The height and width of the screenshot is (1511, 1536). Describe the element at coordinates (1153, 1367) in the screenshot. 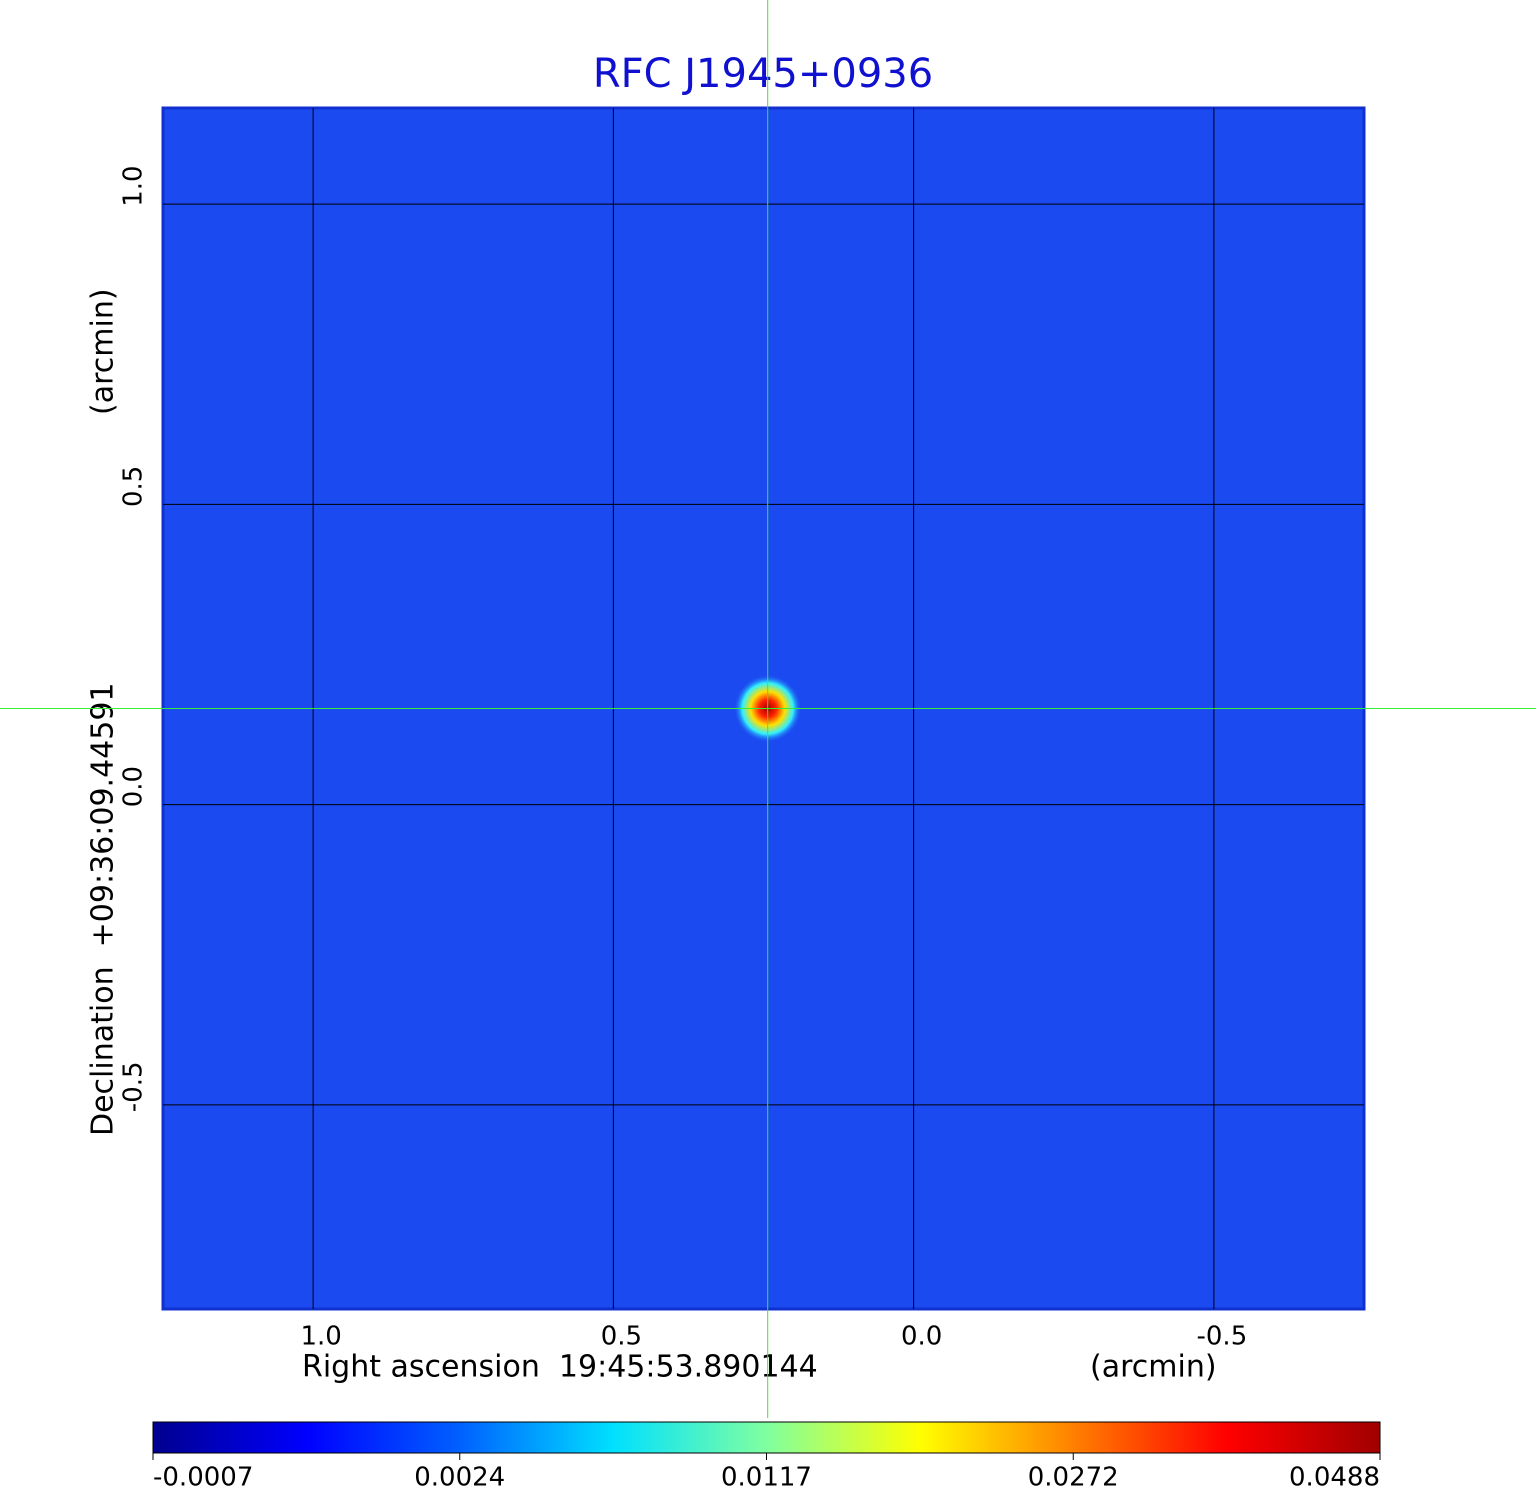

I see `x-axis-unit: (arcmin)` at that location.